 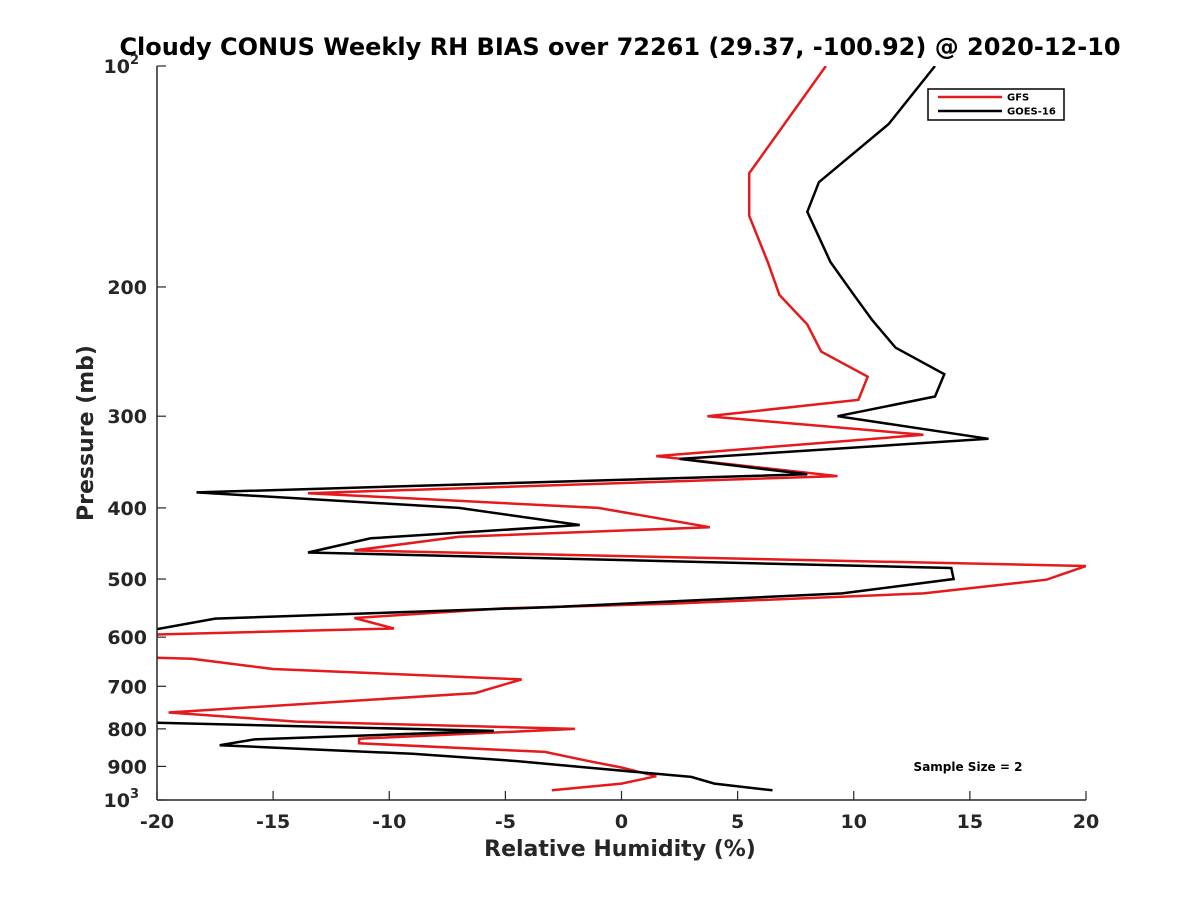 I want to click on sample-size-annotation: Sample Size = 2, so click(x=968, y=767).